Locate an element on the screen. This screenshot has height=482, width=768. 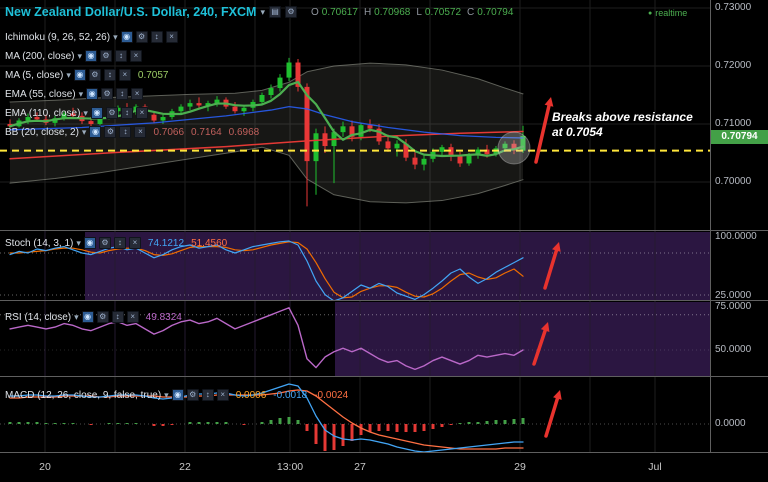
rsi-line is located at coordinates (266, 339).